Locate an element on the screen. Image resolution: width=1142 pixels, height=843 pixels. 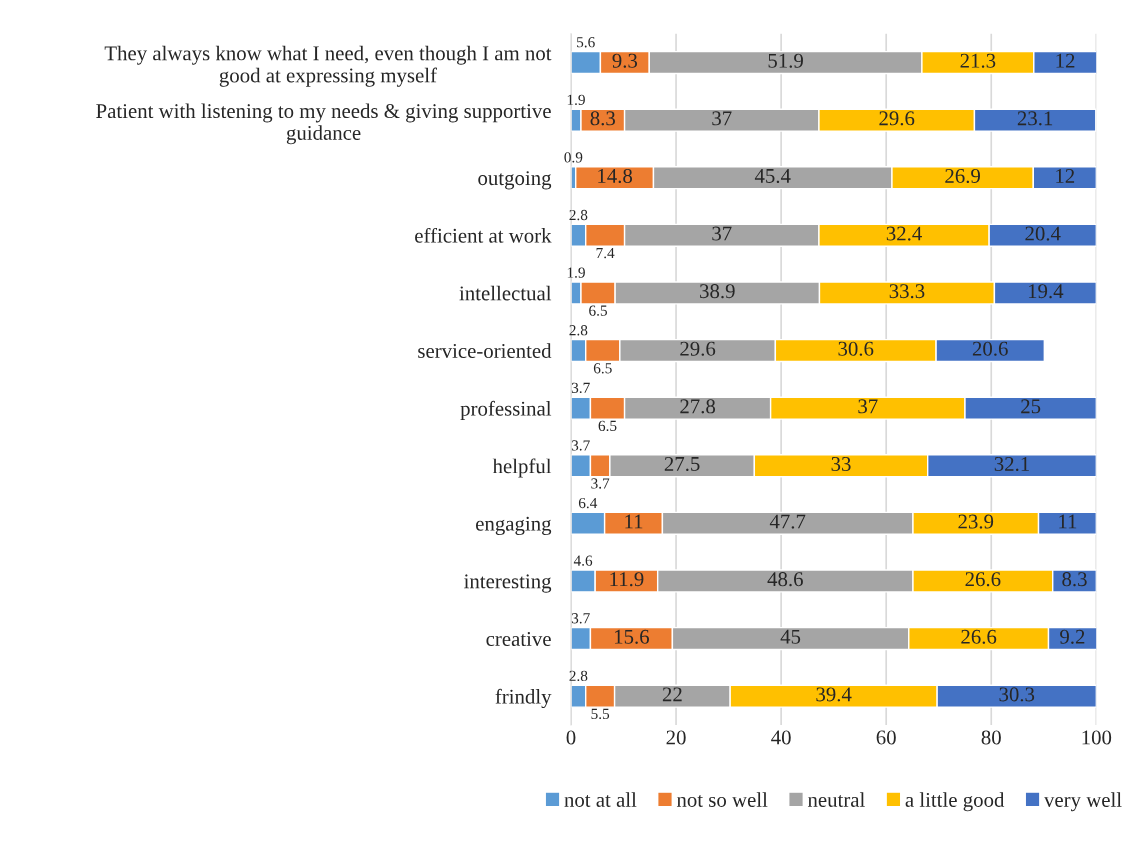
data-label: 14.8 is located at coordinates (615, 176).